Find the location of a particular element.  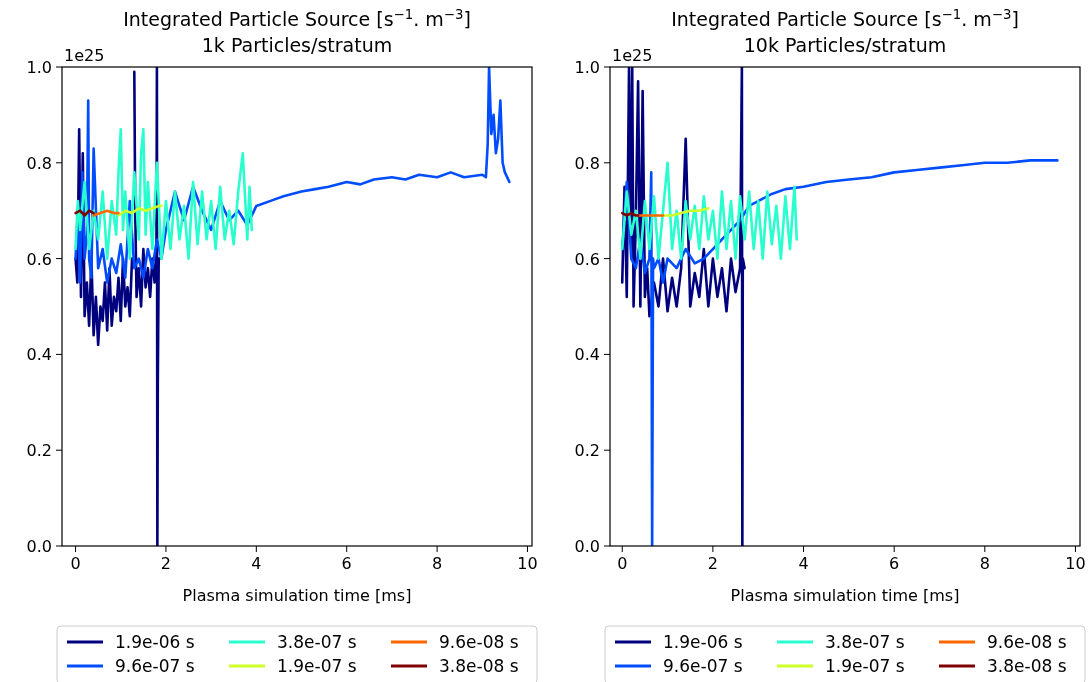

chart-subtitle: 1k Particles/stratum is located at coordinates (297, 45).